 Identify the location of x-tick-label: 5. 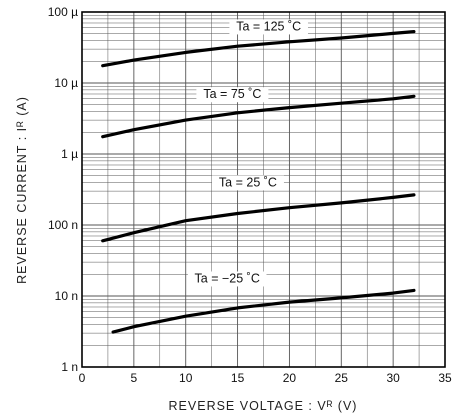
(134, 378).